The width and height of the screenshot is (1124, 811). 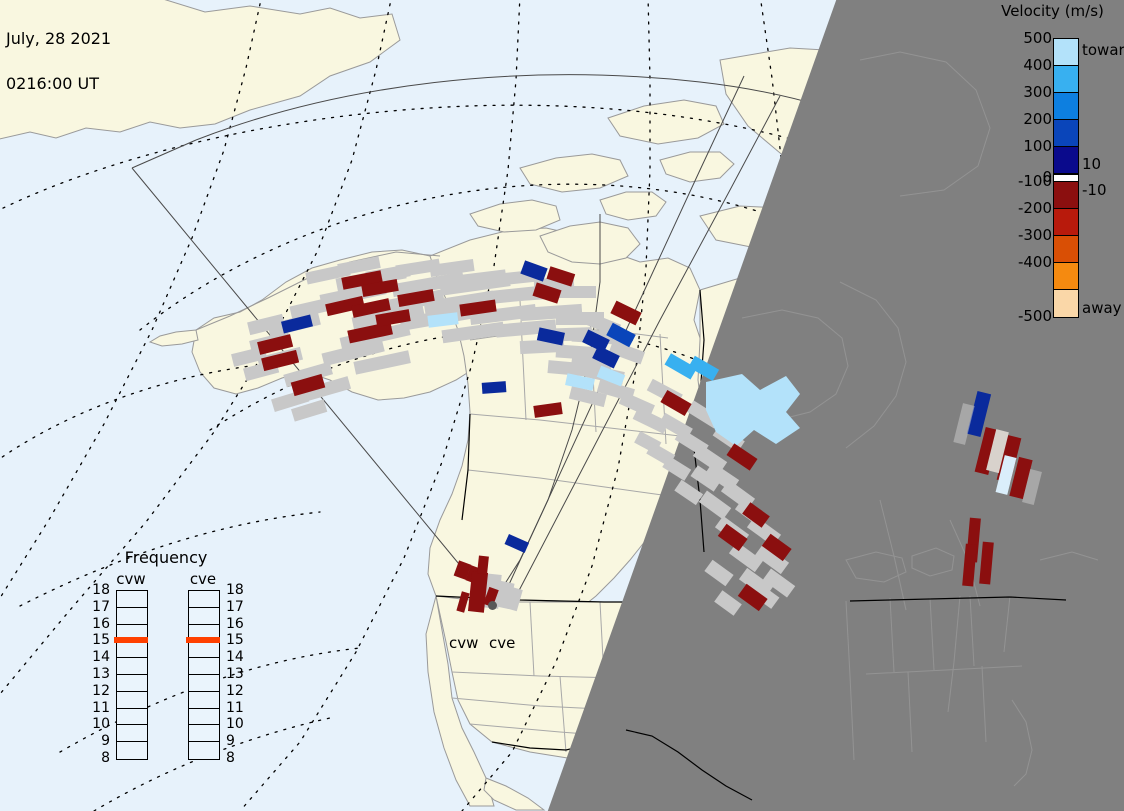 What do you see at coordinates (59, 38) in the screenshot?
I see `timestamp-date: July, 28 2021` at bounding box center [59, 38].